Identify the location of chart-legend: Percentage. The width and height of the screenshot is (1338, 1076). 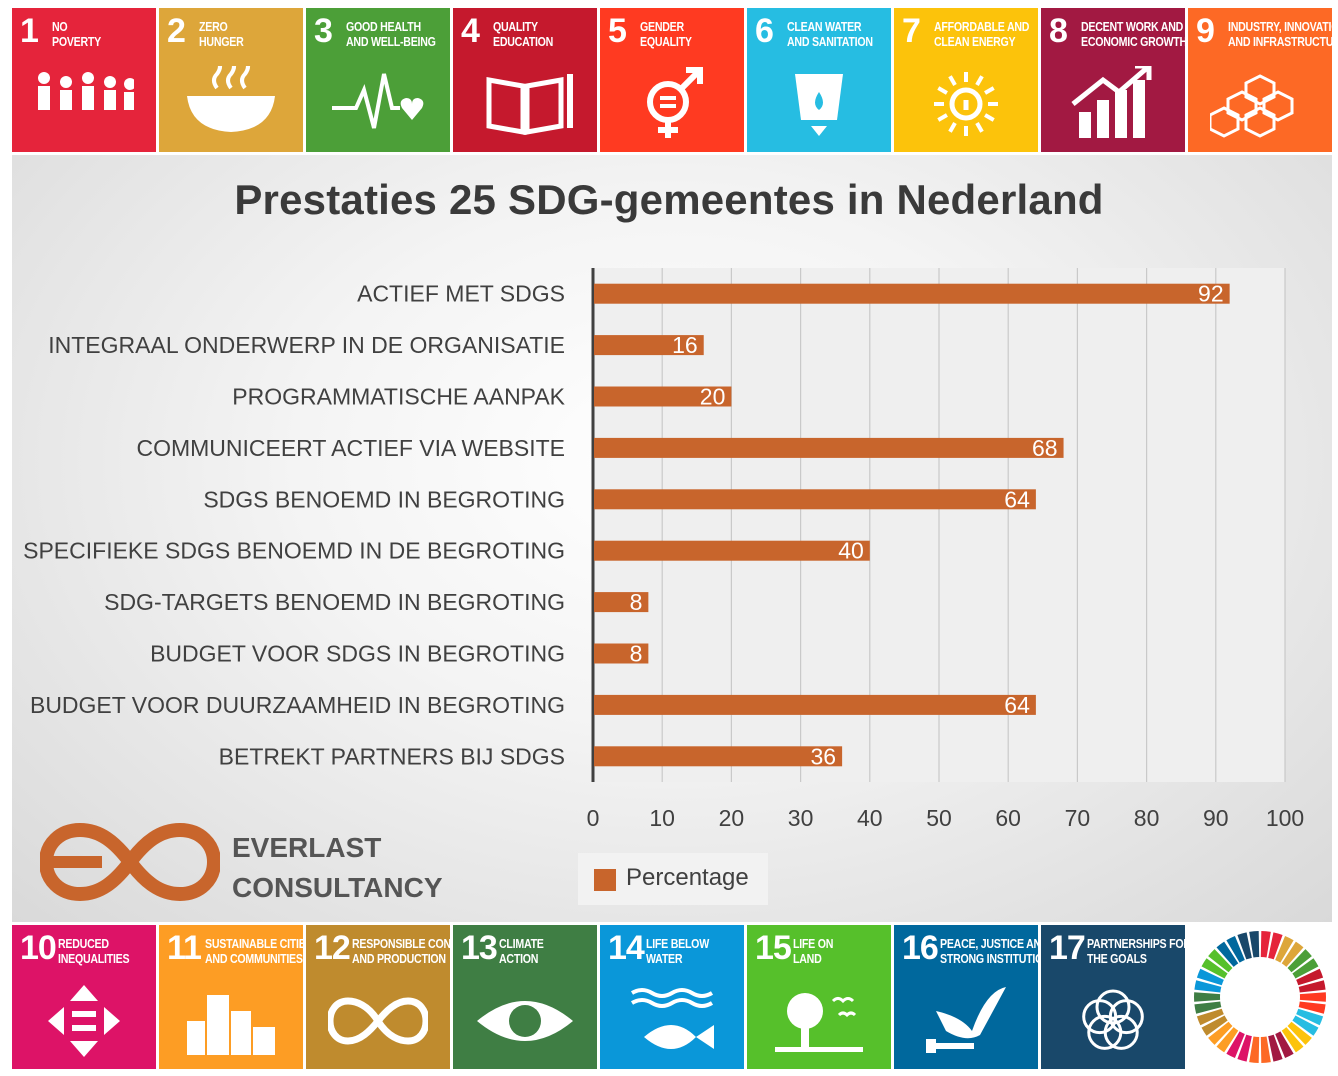
(673, 879).